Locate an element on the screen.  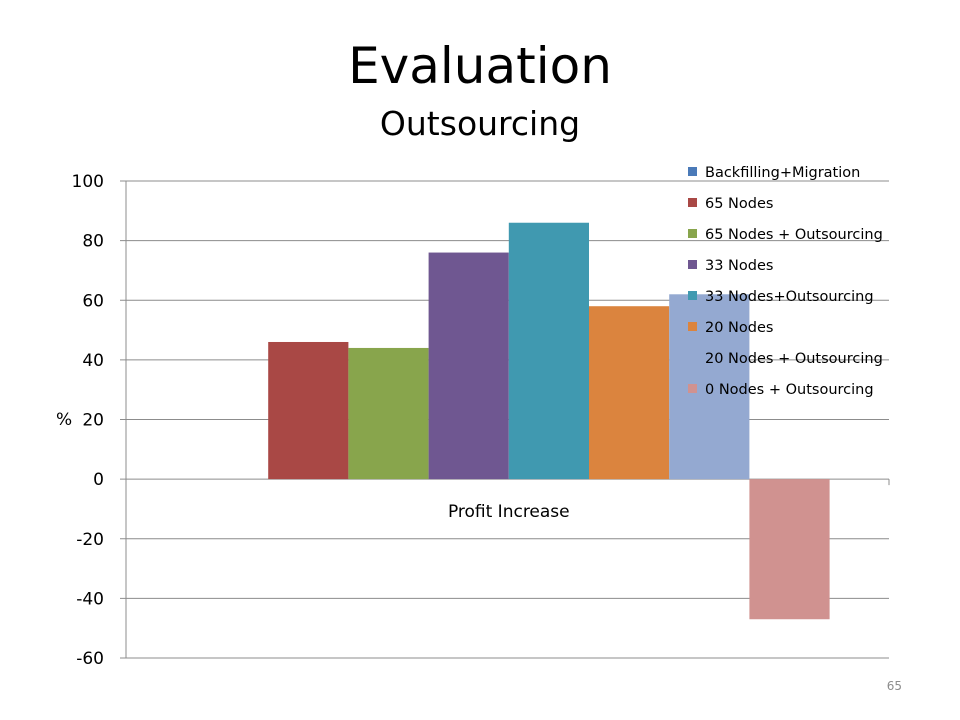
y-tick-label: 100 is located at coordinates (88, 182).